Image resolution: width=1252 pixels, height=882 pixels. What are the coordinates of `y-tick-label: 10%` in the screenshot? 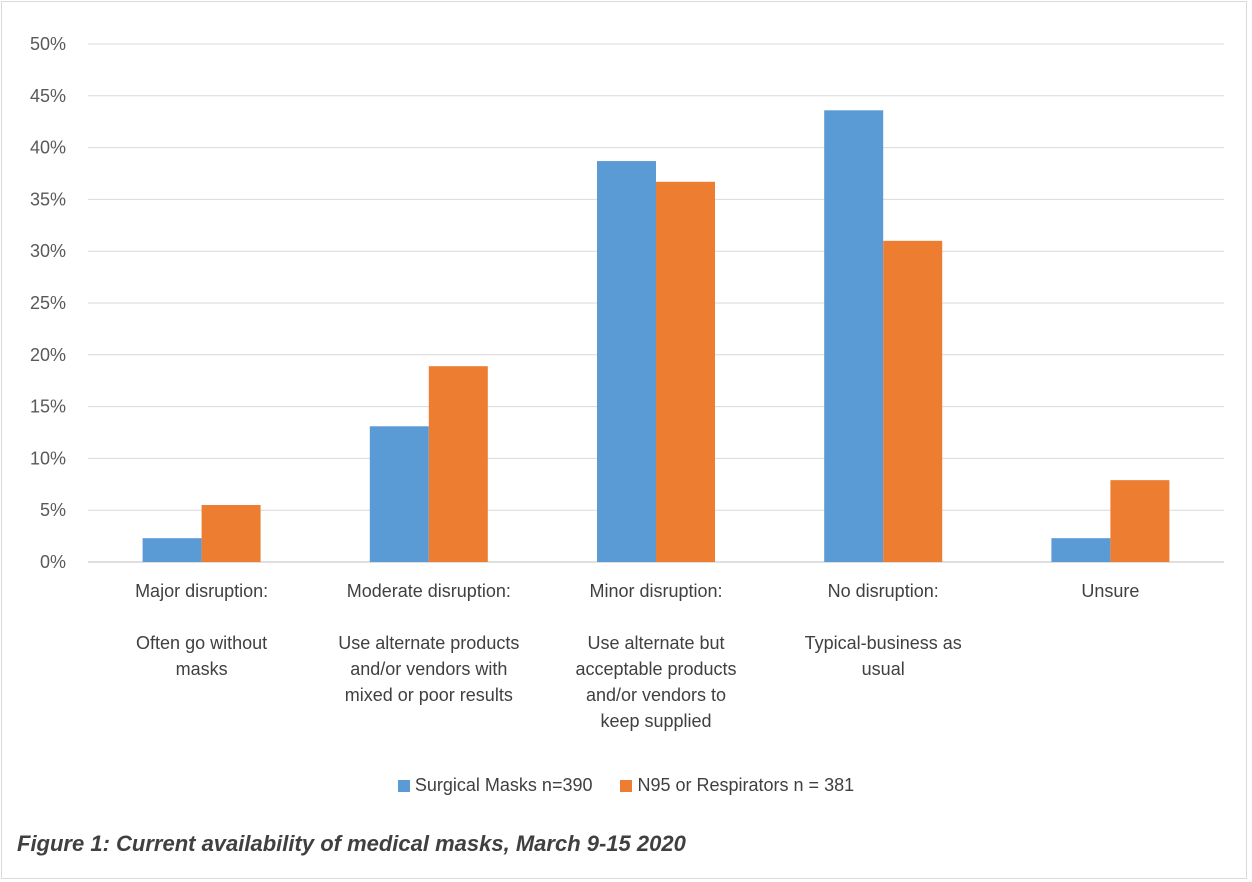 It's located at (48, 458).